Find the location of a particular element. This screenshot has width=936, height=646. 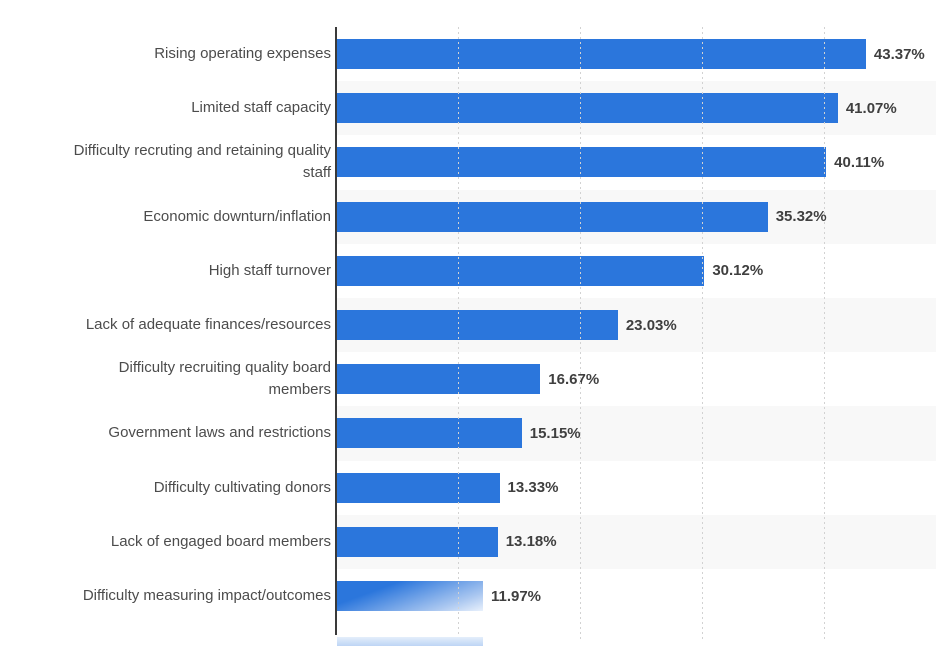

chart-row: Lack of engaged board members 13.18% is located at coordinates (468, 541).